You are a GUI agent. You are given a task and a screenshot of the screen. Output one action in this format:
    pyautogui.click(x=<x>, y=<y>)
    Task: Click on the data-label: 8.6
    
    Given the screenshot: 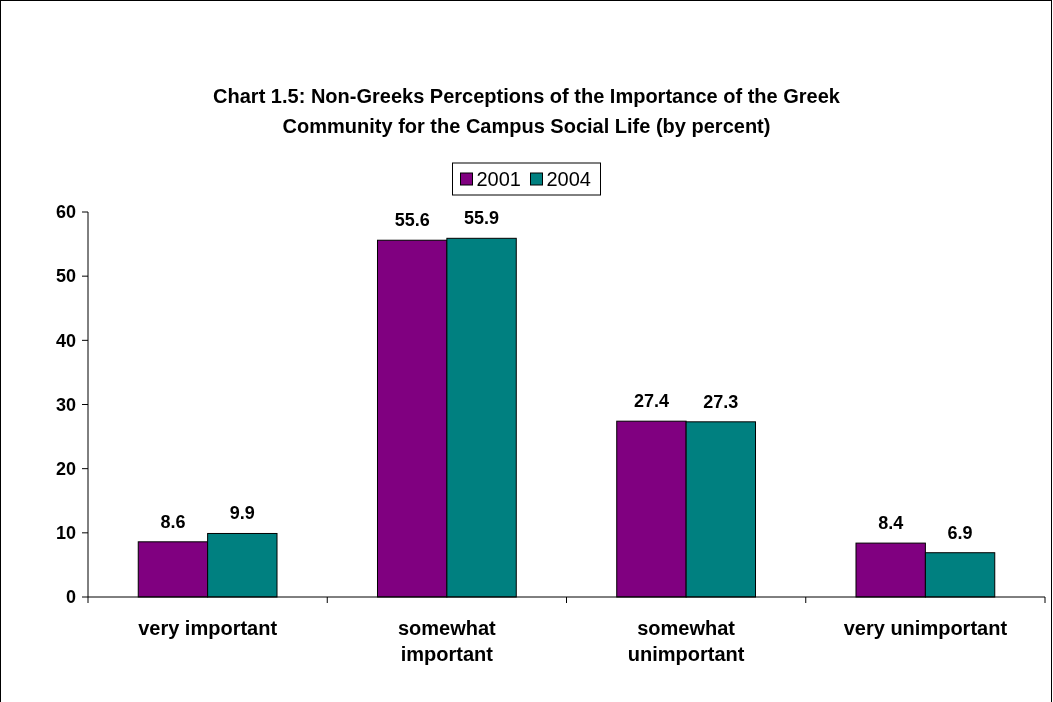 What is the action you would take?
    pyautogui.click(x=173, y=521)
    